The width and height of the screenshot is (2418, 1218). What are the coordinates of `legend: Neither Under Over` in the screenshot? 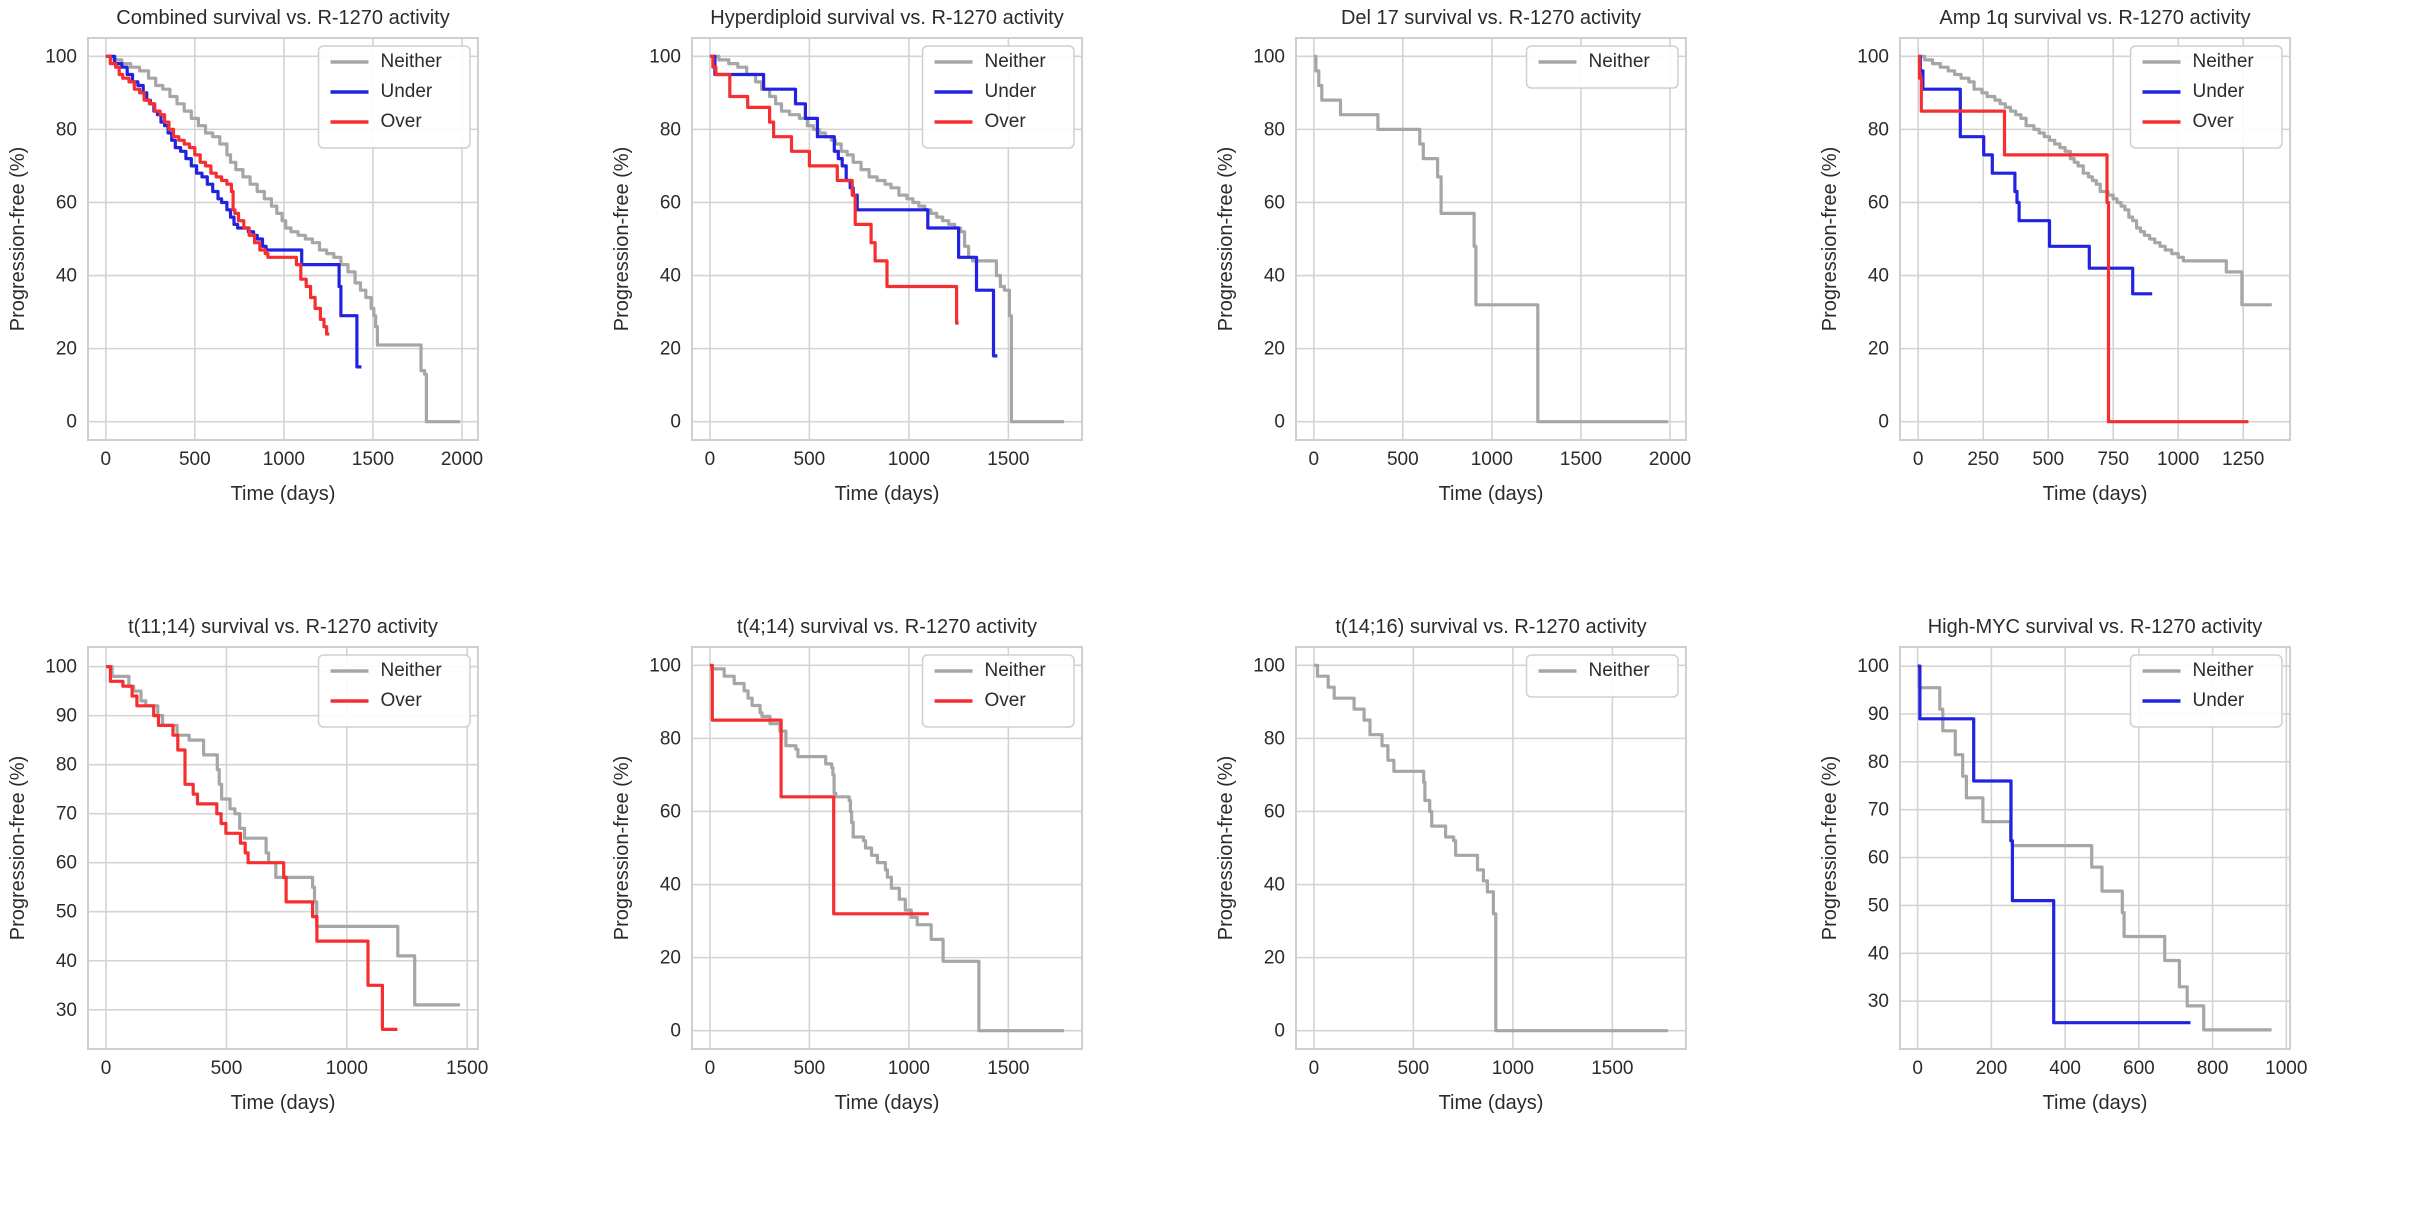 It's located at (2206, 97).